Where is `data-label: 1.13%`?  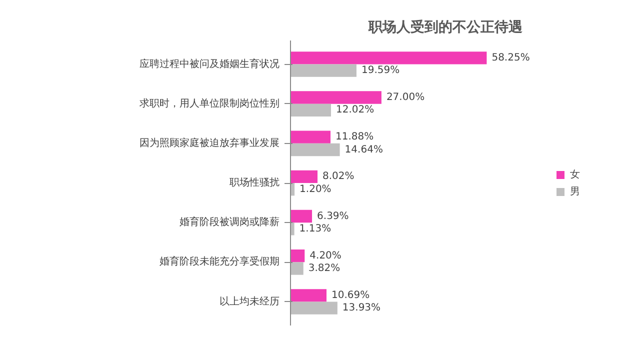 data-label: 1.13% is located at coordinates (315, 228).